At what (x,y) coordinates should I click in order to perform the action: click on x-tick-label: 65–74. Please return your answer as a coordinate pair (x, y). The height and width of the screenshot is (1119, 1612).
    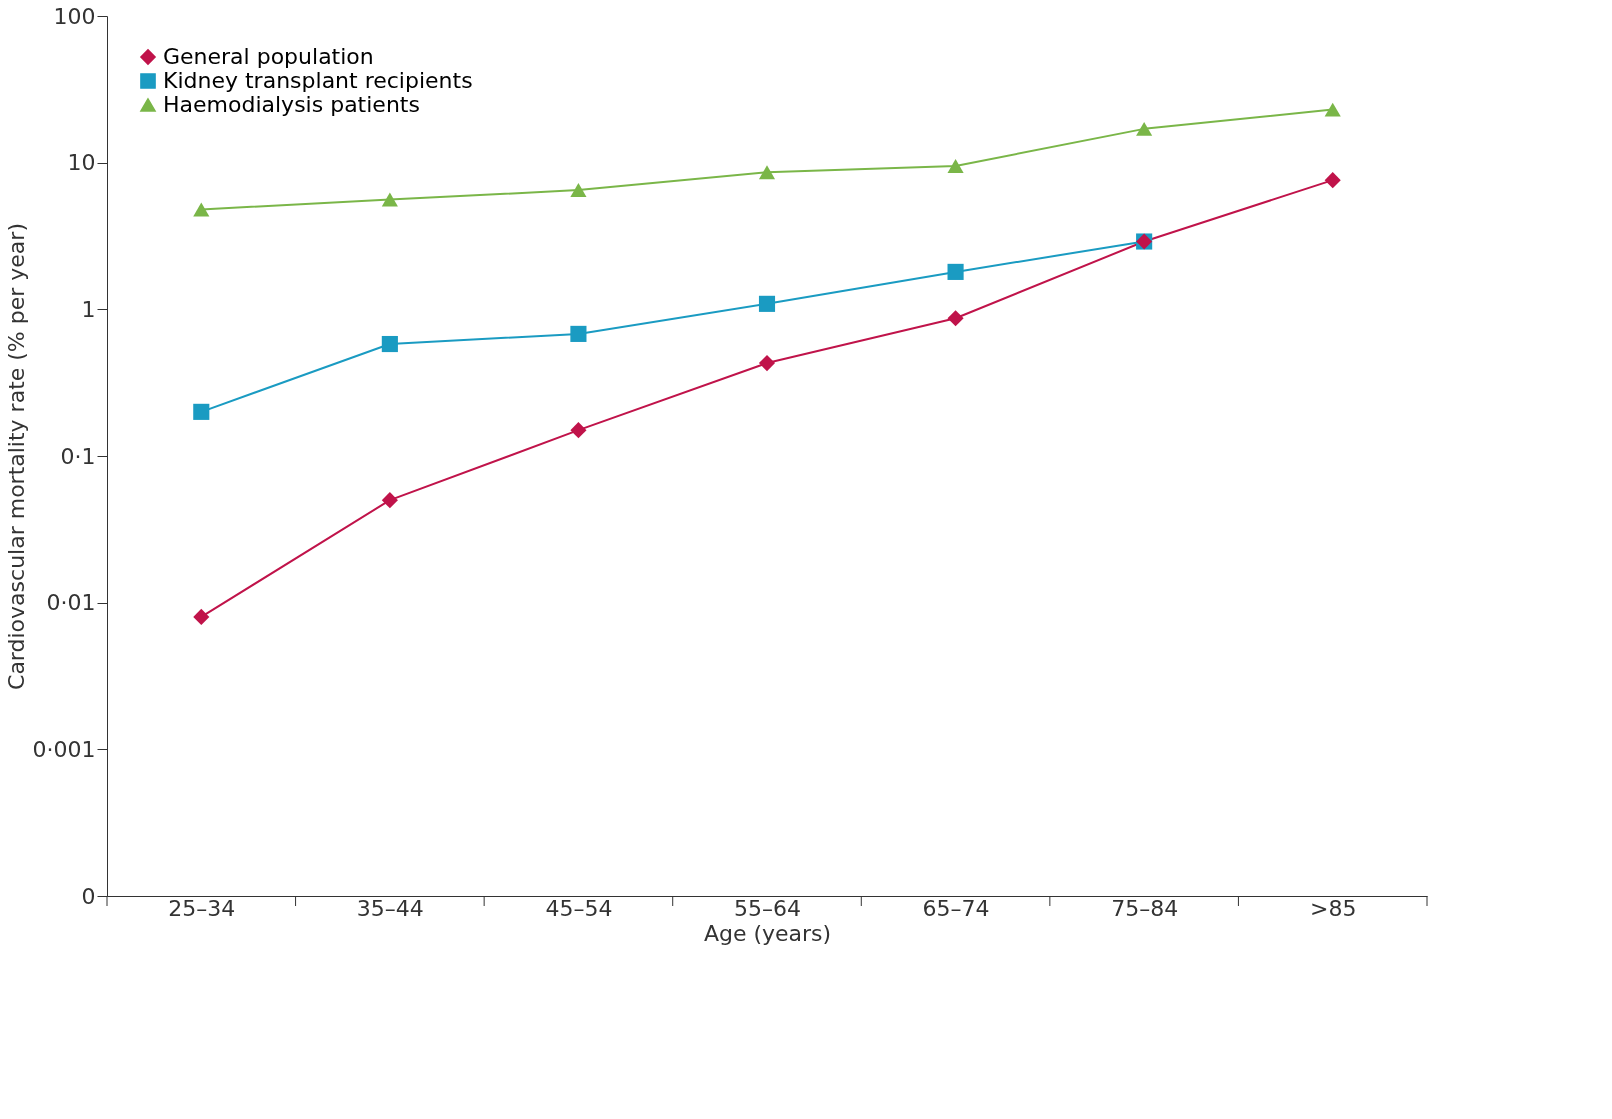
    Looking at the image, I should click on (956, 908).